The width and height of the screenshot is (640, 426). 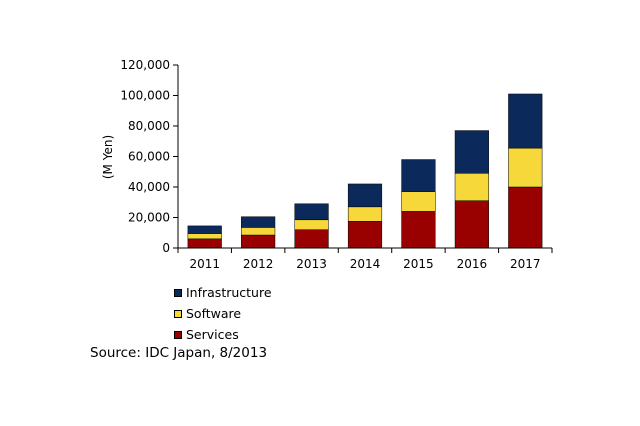 I want to click on bar-infrastructure-2013, so click(x=311, y=212).